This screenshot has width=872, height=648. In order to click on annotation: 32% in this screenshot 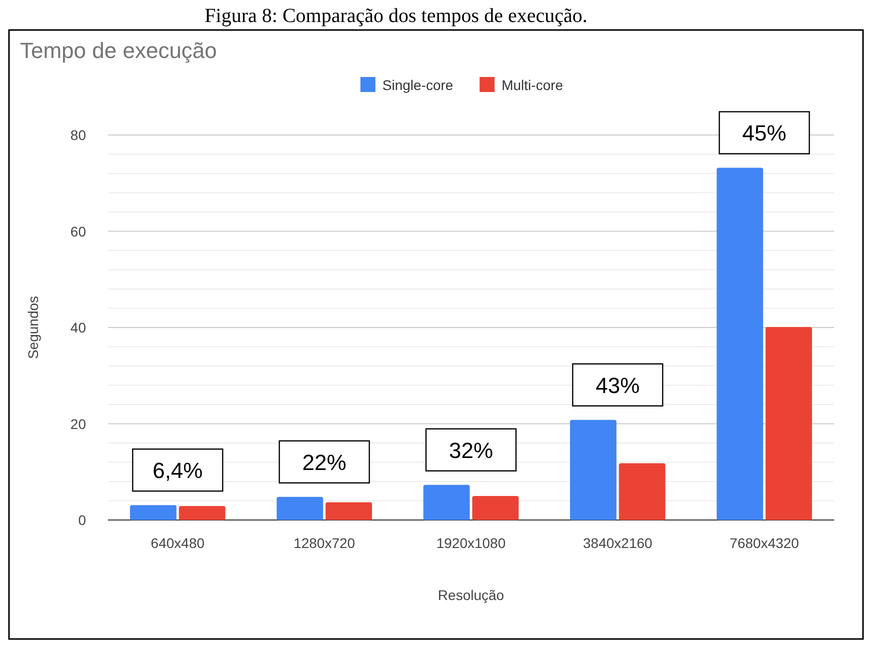, I will do `click(471, 450)`.